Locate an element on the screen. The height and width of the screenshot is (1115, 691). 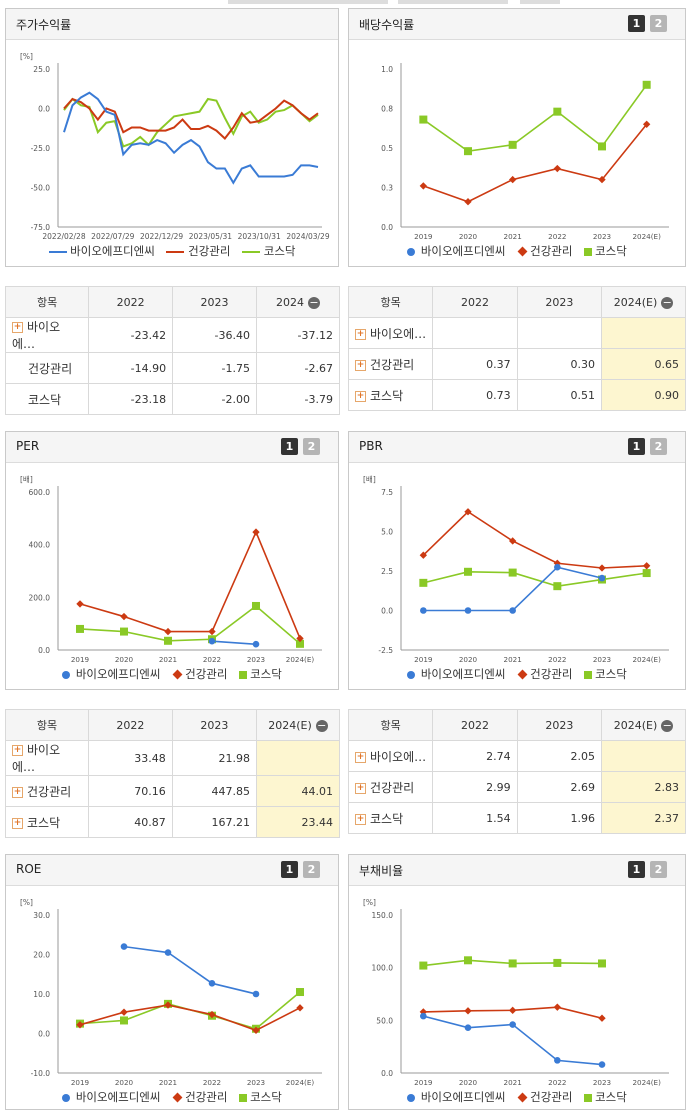
row-label-text: 건강관리 is located at coordinates (392, 787).